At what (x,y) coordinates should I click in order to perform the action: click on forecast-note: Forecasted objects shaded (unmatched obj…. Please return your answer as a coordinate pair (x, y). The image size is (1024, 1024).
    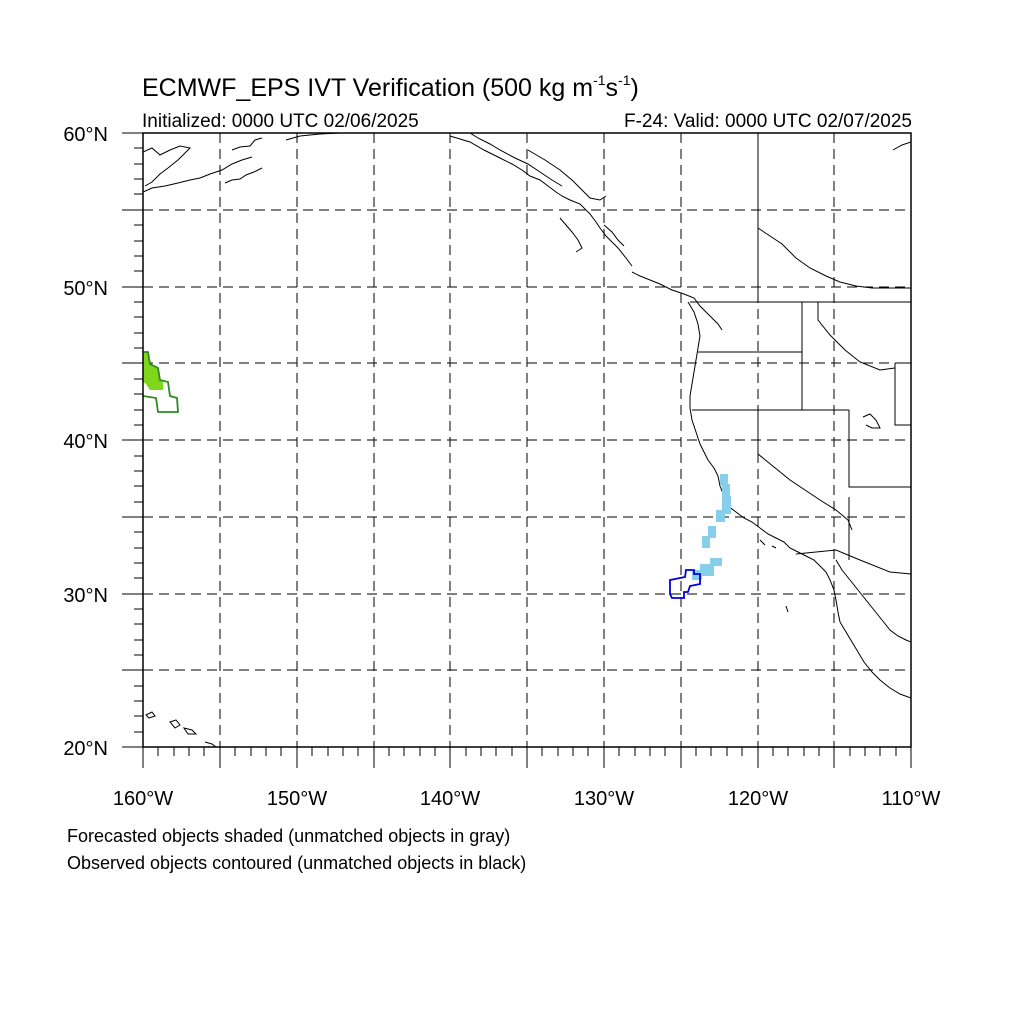
    Looking at the image, I should click on (289, 836).